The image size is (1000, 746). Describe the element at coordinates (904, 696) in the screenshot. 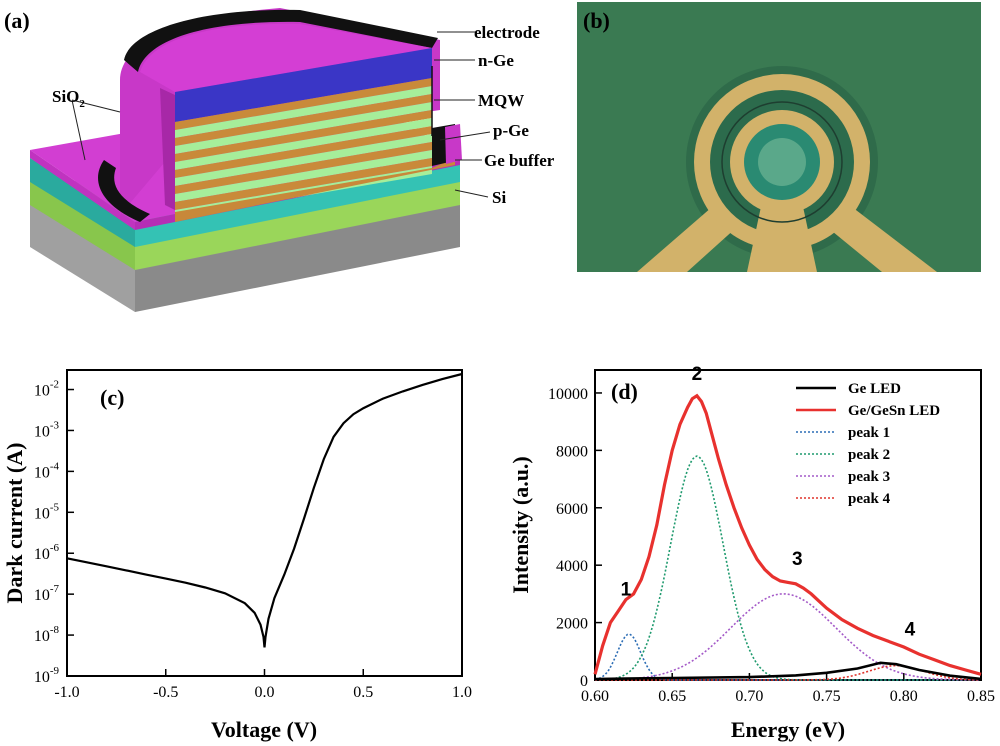

I see `chart-d-xtick-label: 0.80` at that location.